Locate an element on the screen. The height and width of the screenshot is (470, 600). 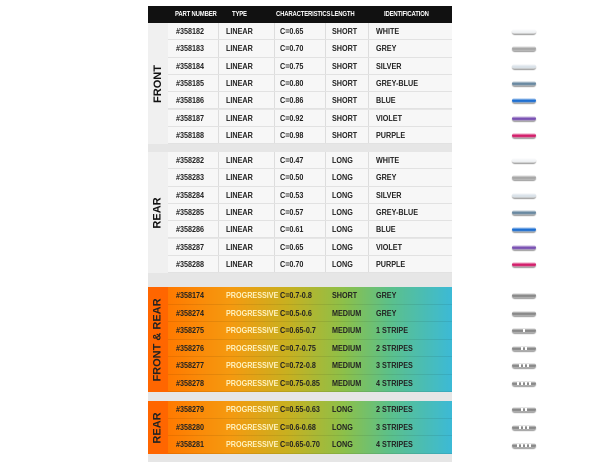
cell-part: #358284 is located at coordinates (190, 195).